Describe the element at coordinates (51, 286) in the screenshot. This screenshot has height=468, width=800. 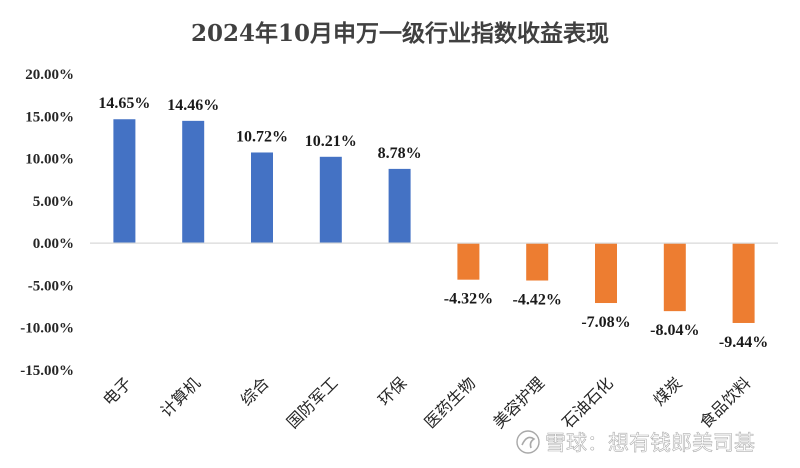
I see `y-tick-label: -5.00%` at that location.